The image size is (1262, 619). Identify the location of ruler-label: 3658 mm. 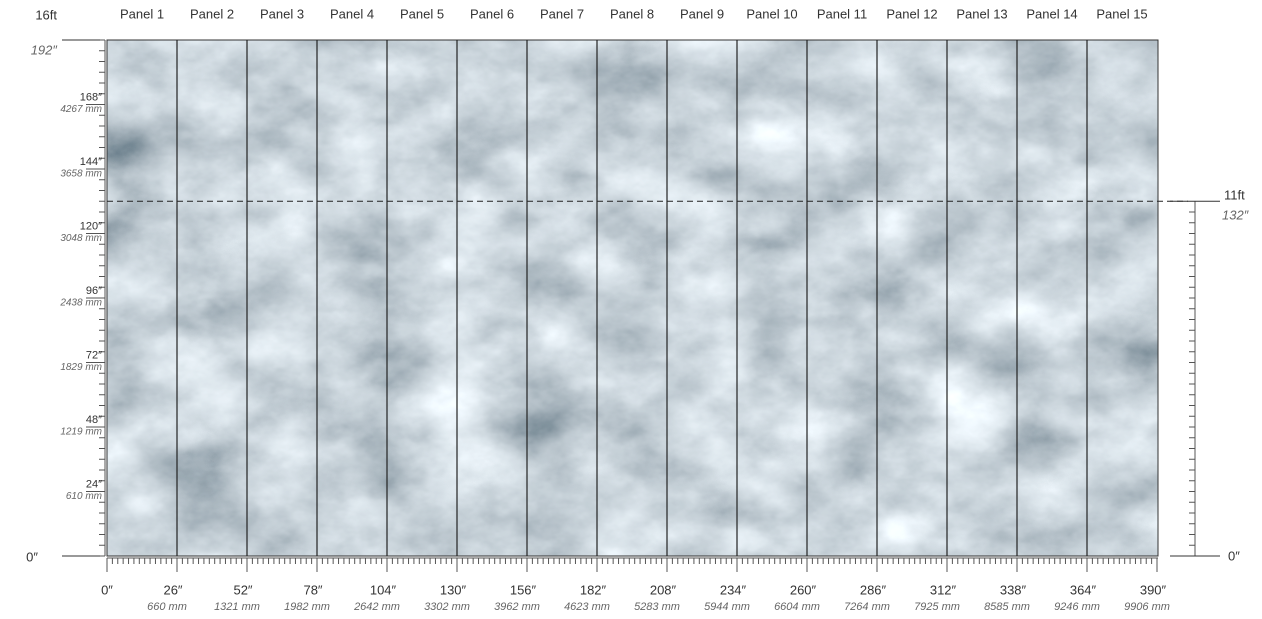
(81, 174).